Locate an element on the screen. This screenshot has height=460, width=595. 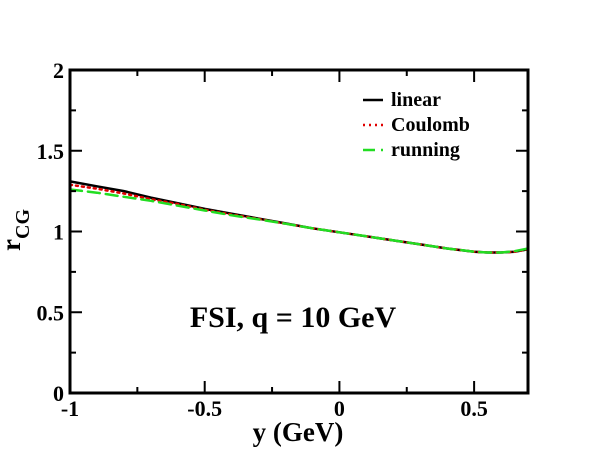
x-tick-label: 0 is located at coordinates (339, 408).